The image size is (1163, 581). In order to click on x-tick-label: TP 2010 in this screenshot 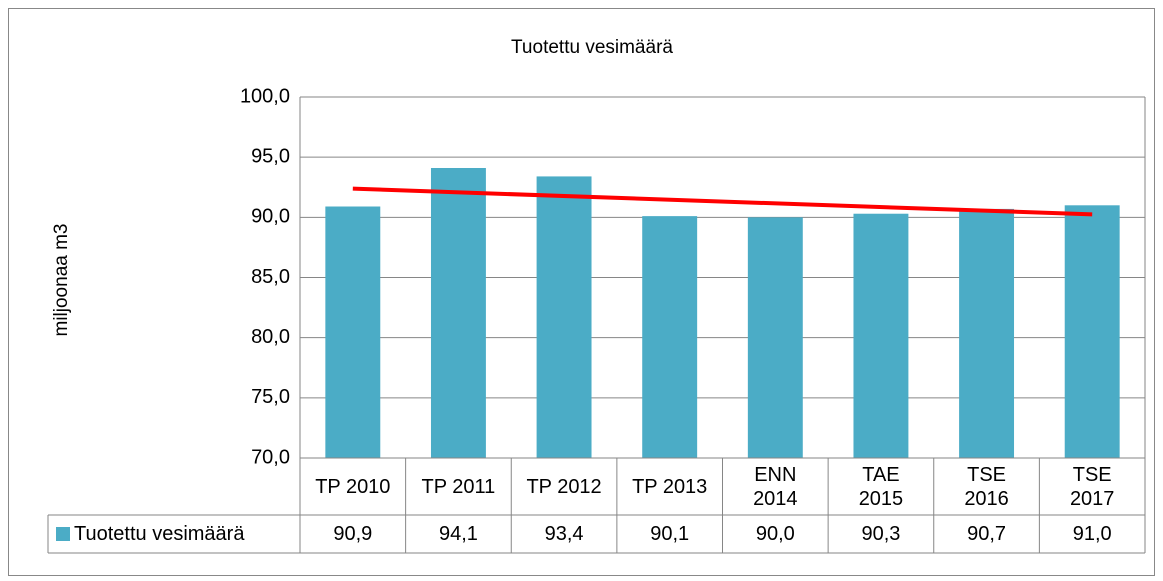, I will do `click(353, 486)`.